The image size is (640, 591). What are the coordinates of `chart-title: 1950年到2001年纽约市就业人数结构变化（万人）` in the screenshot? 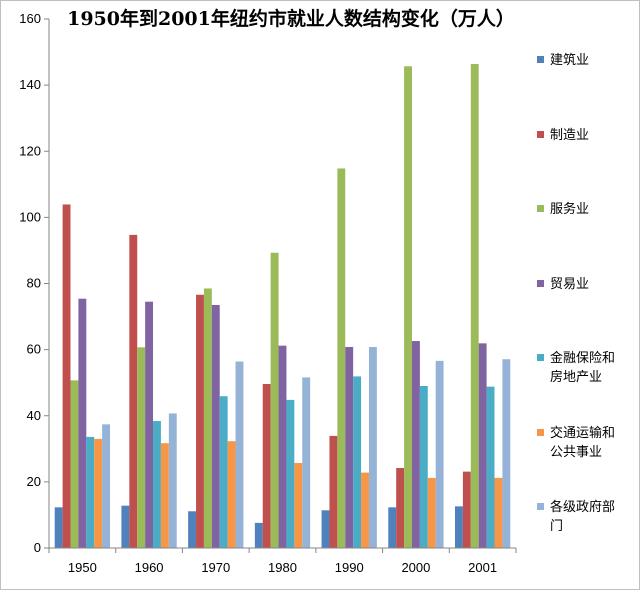 It's located at (291, 18).